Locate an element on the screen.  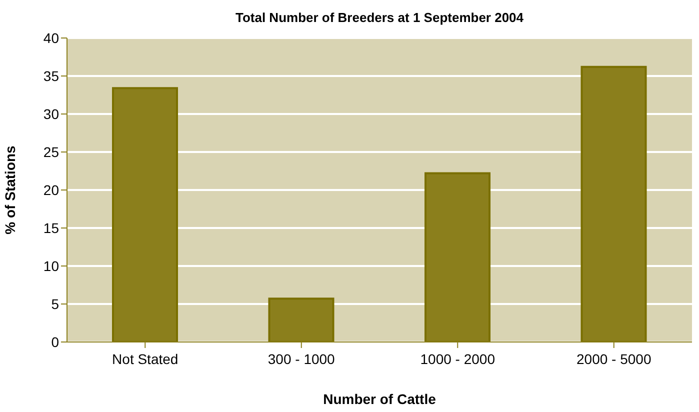
chart-title: Total Number of Breeders at 1 September 2004 is located at coordinates (379, 17).